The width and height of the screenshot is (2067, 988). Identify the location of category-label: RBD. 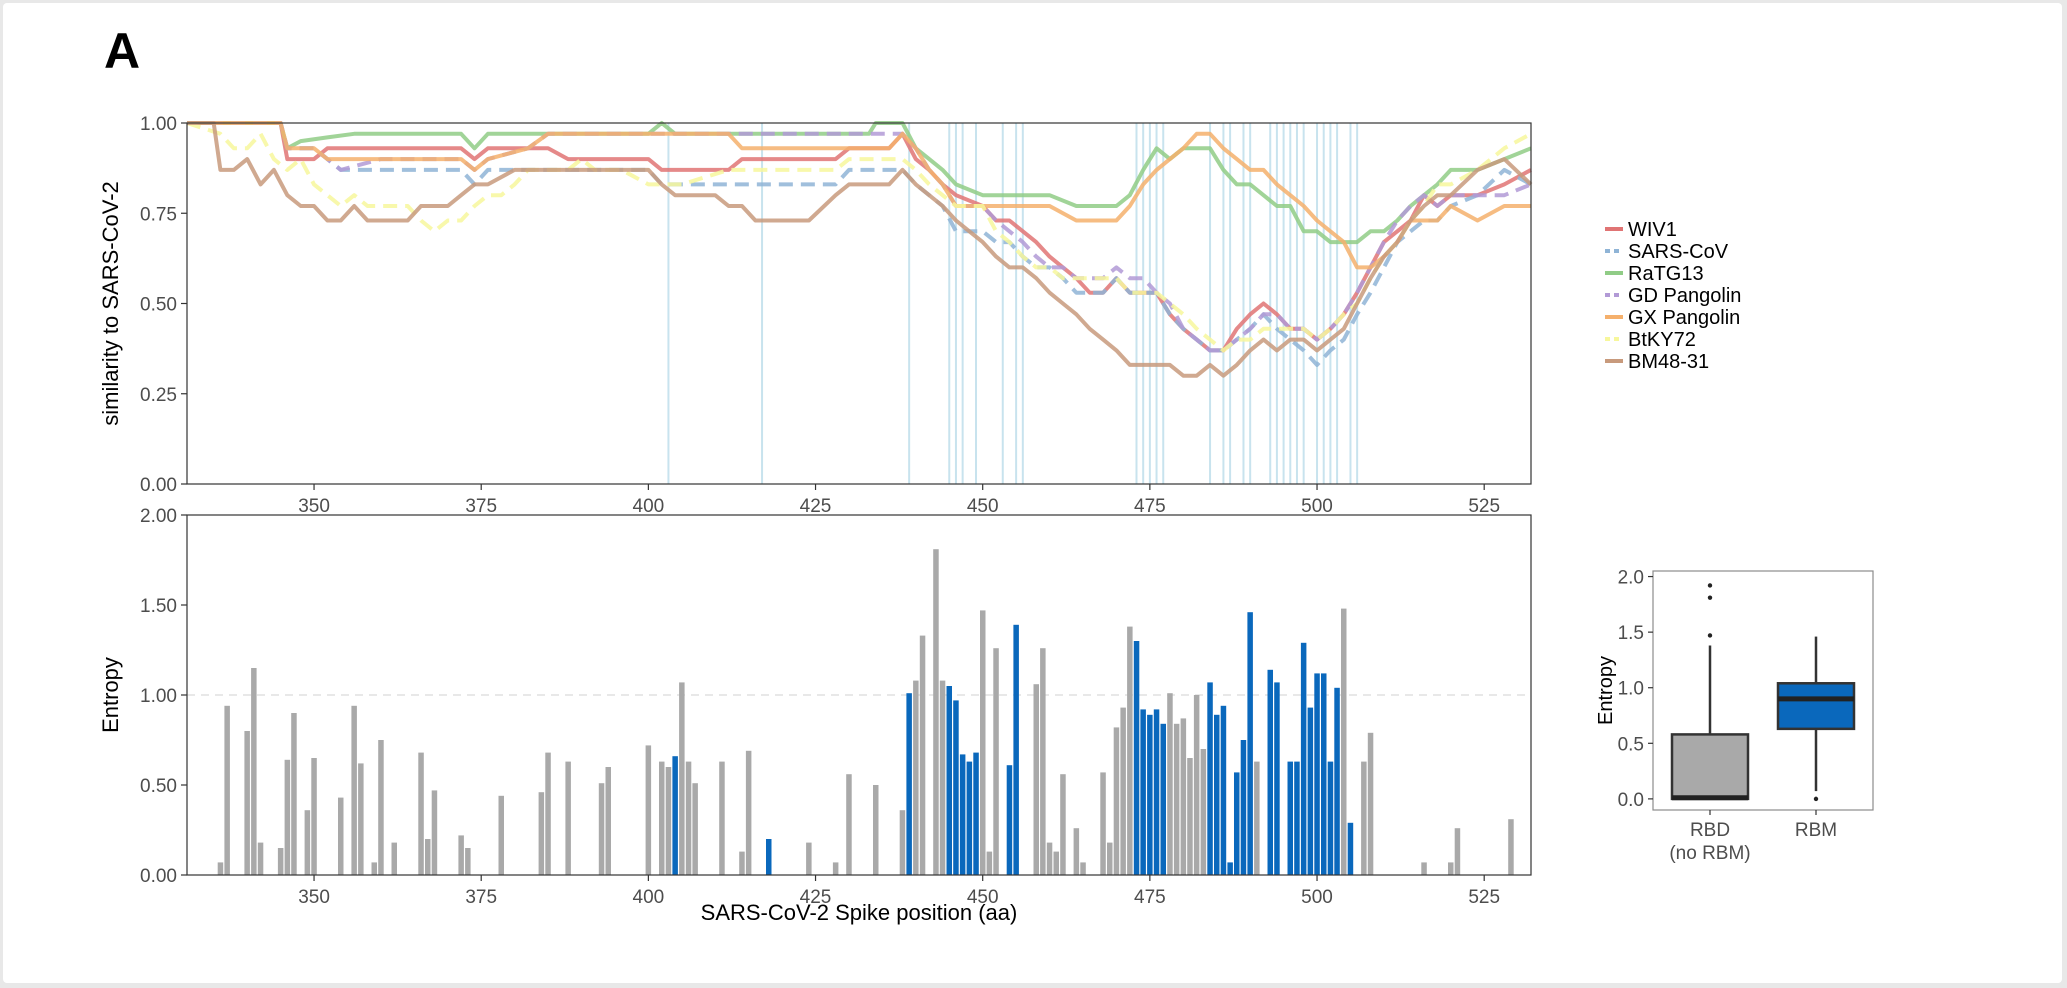
(1710, 830).